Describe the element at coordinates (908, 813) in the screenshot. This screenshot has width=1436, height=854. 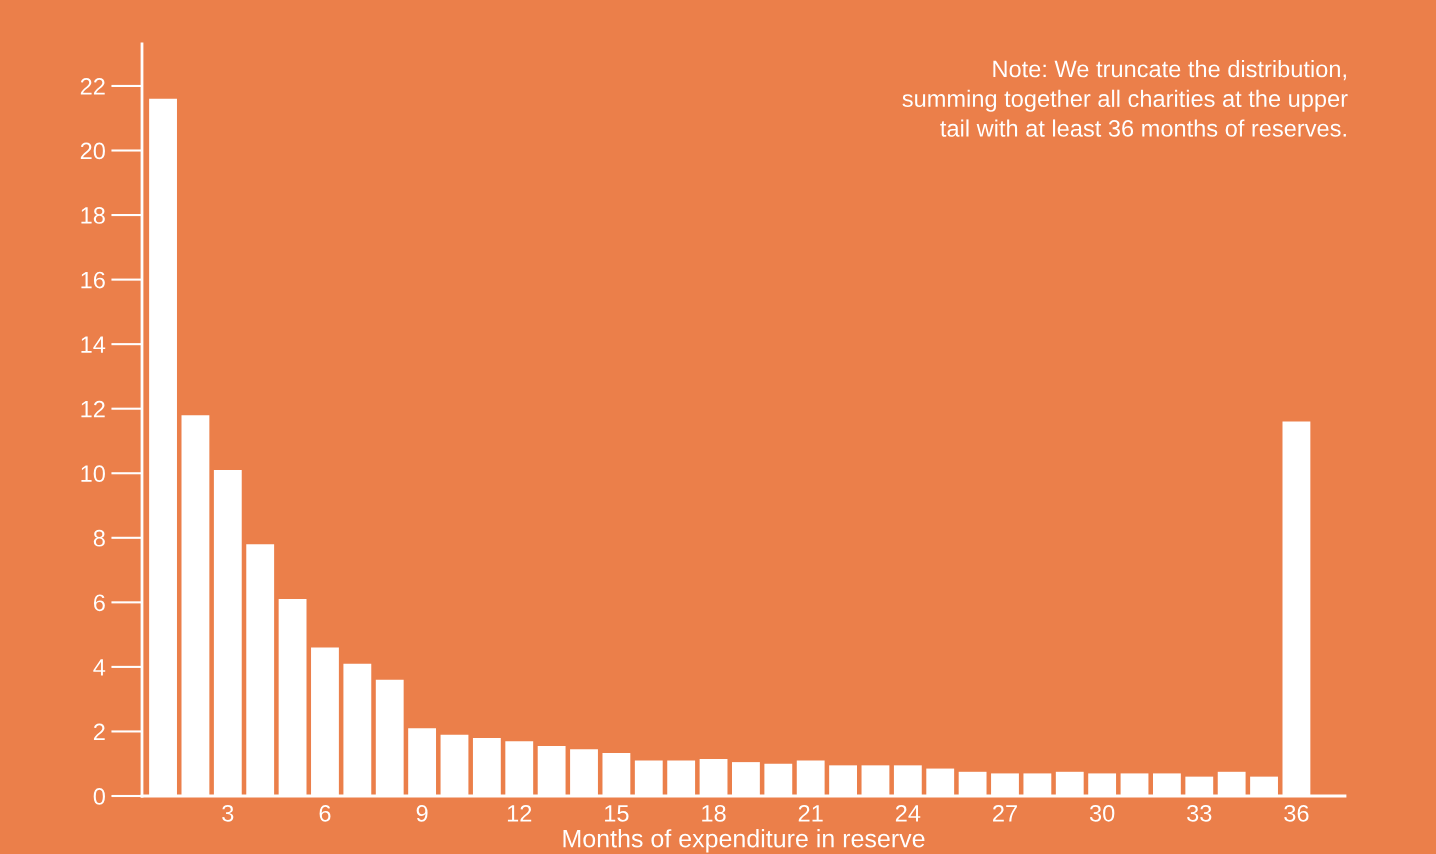
I see `x-tick-label: 24` at that location.